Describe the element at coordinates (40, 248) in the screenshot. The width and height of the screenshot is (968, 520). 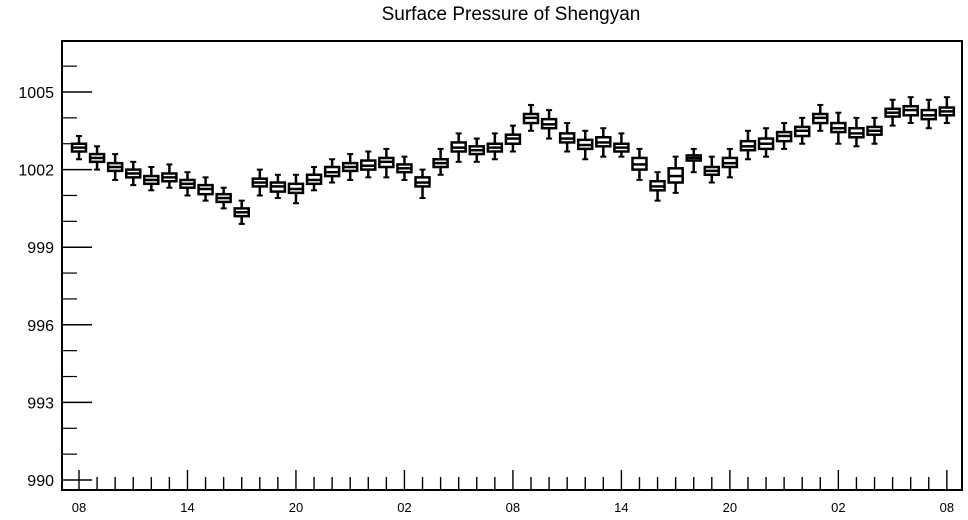
I see `y-tick-label: 999` at that location.